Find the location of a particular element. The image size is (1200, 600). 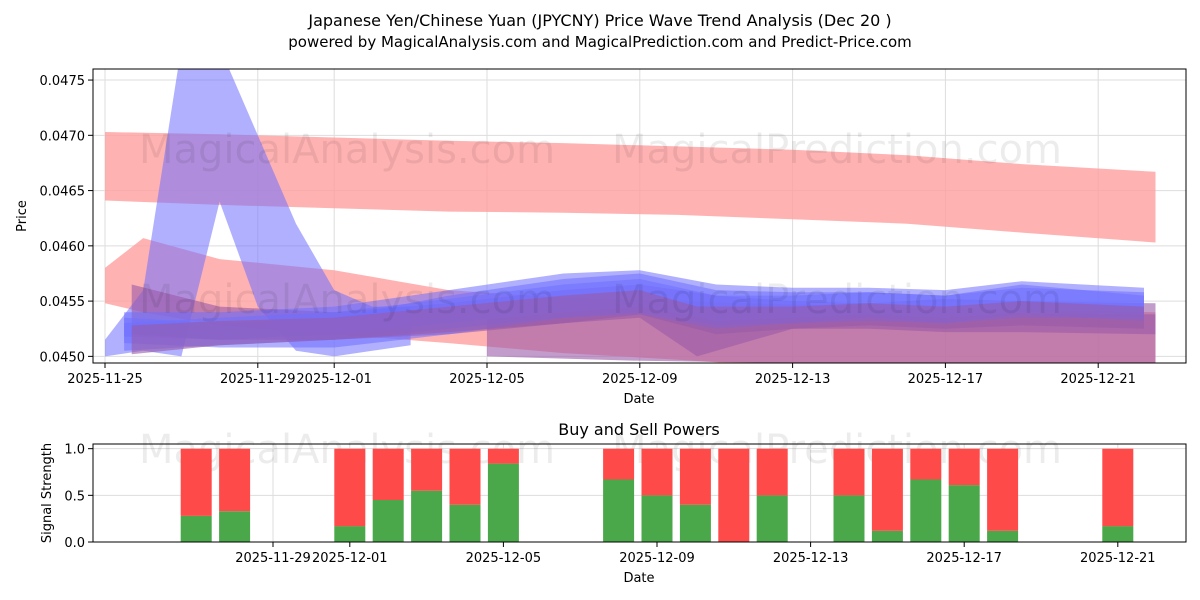

signal-x-tick-label: 2025-12-13 is located at coordinates (811, 558).